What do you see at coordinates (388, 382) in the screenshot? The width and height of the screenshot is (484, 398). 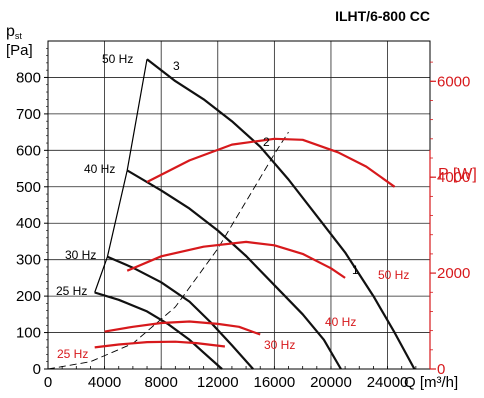 I see `x-tick-label: 24000` at bounding box center [388, 382].